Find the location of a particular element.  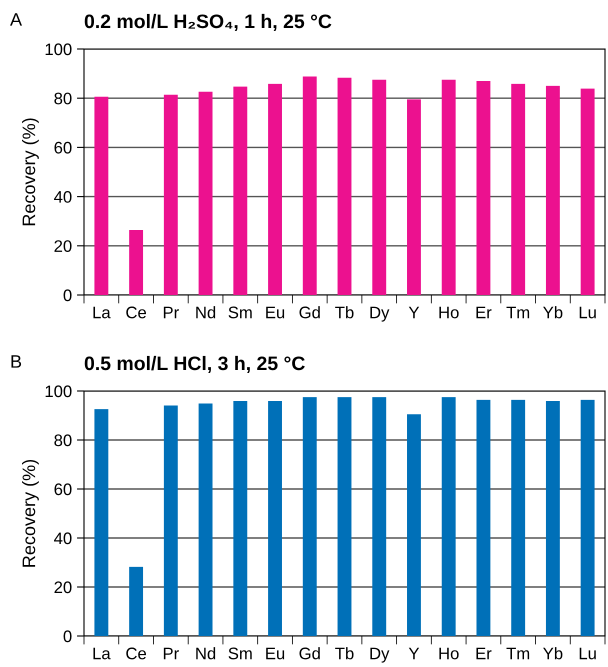

text: B is located at coordinates (16, 361).